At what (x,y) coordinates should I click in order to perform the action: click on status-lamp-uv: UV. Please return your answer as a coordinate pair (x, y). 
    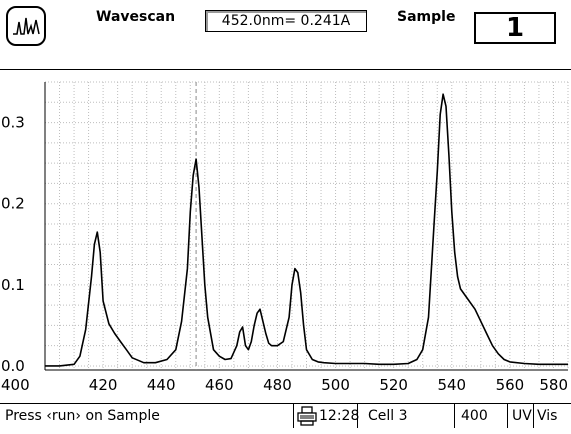
    Looking at the image, I should click on (522, 416).